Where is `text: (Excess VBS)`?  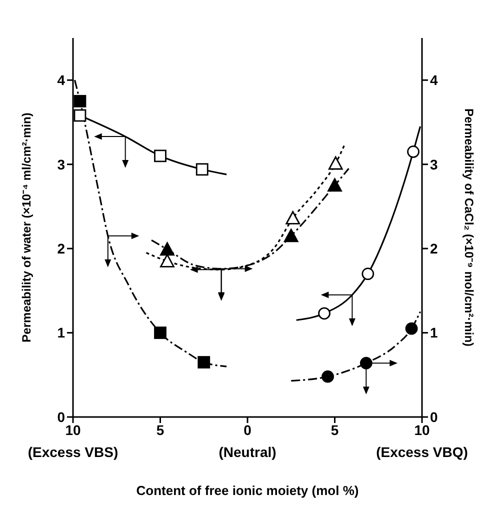
text: (Excess VBS) is located at coordinates (73, 452).